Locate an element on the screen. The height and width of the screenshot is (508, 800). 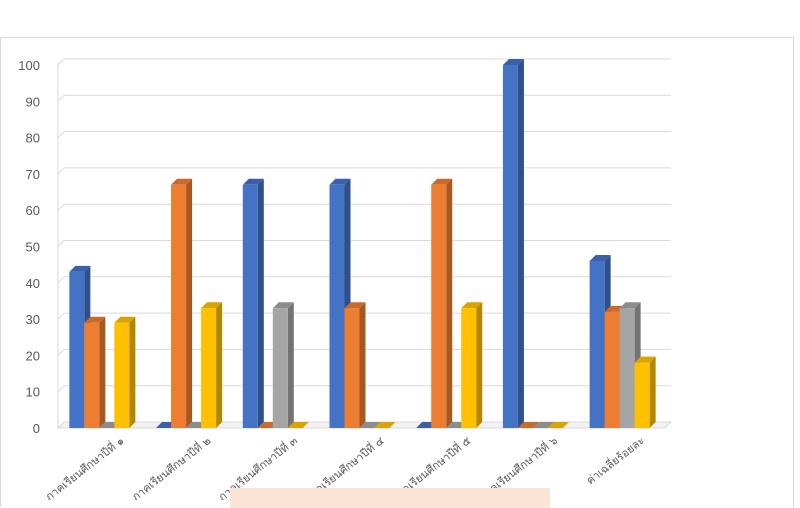
y-tick-label: 0 is located at coordinates (36, 428).